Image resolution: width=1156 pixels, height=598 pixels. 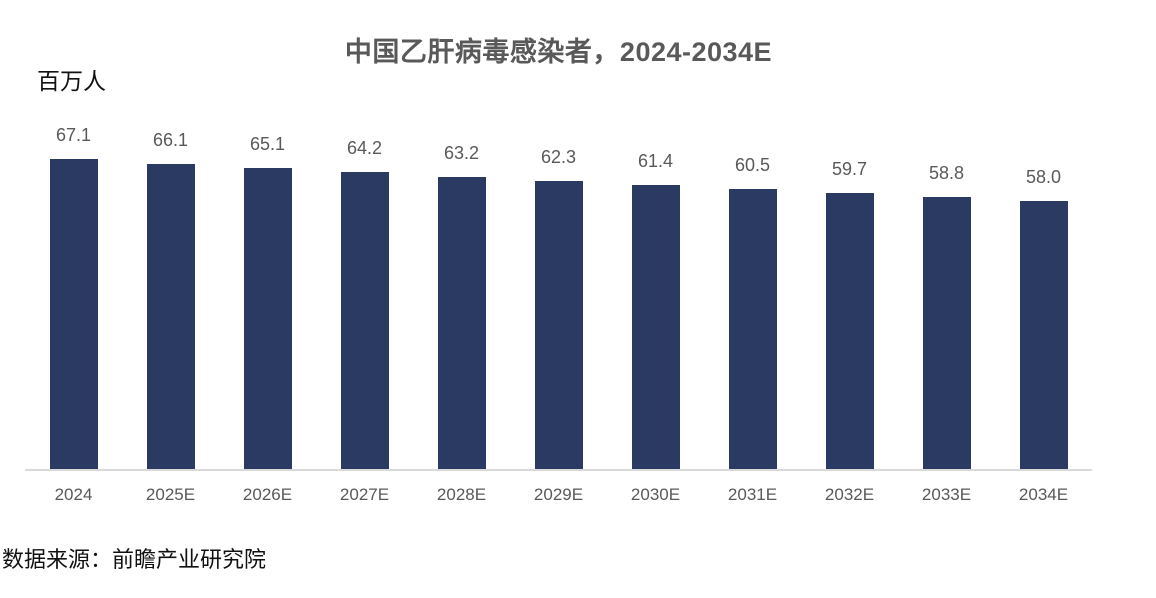 What do you see at coordinates (267, 144) in the screenshot?
I see `bar-value-label: 65.1` at bounding box center [267, 144].